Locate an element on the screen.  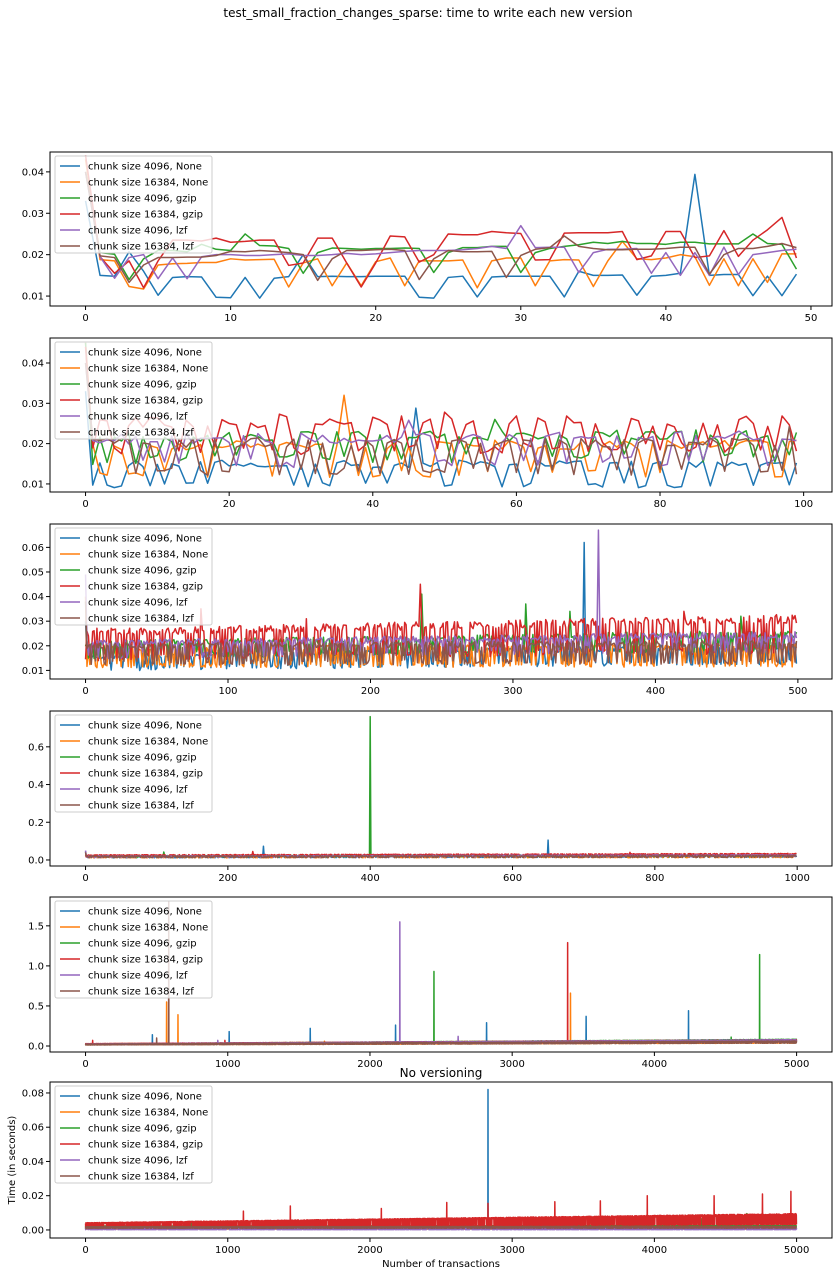
x-tick-label: 5000 is located at coordinates (796, 1064).